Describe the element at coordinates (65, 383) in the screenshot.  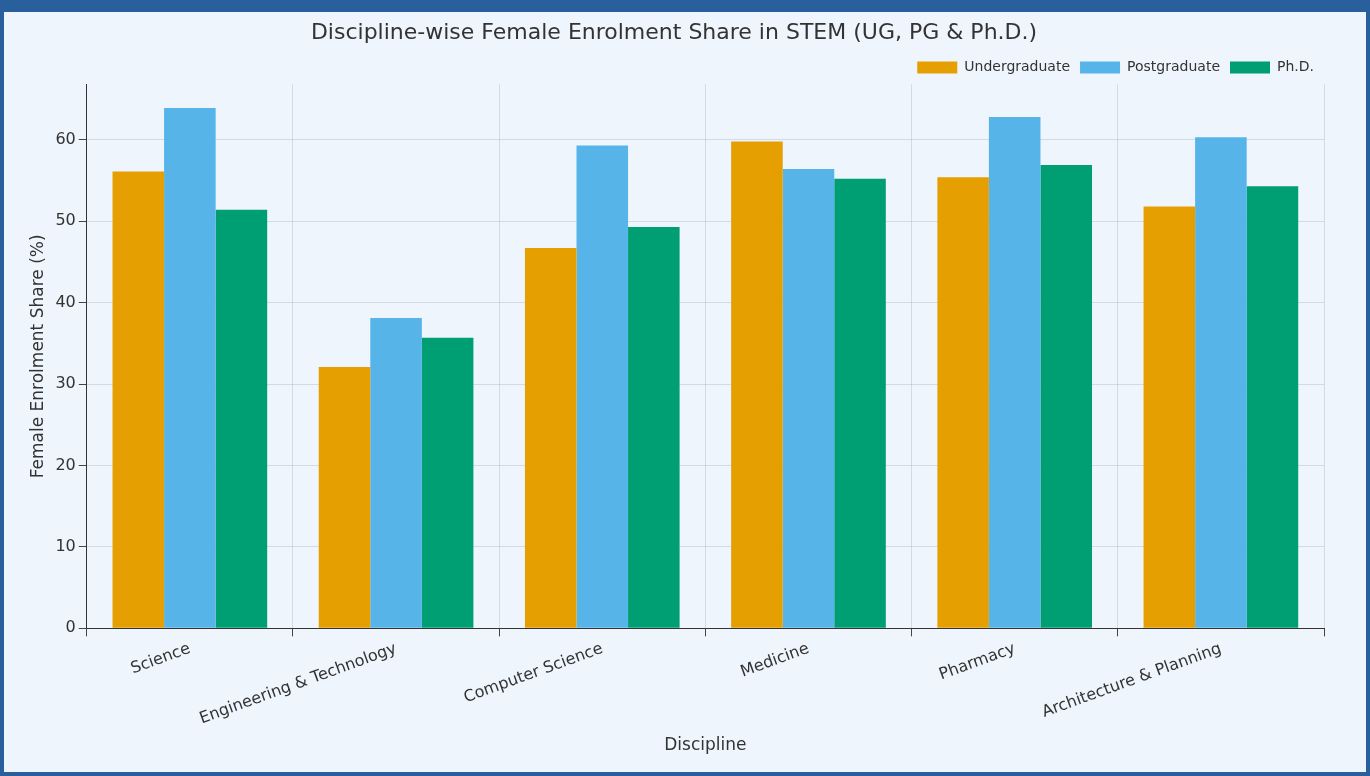
I see `y-tick-label: 30` at that location.